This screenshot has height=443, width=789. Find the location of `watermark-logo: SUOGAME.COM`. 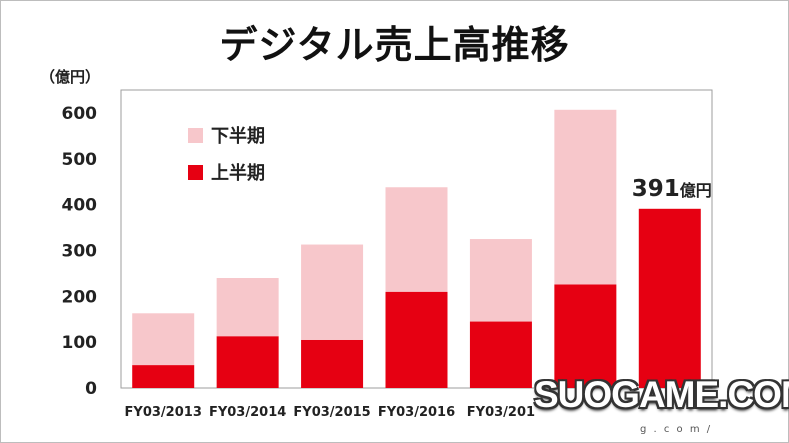

watermark-logo: SUOGAME.COM is located at coordinates (661, 394).